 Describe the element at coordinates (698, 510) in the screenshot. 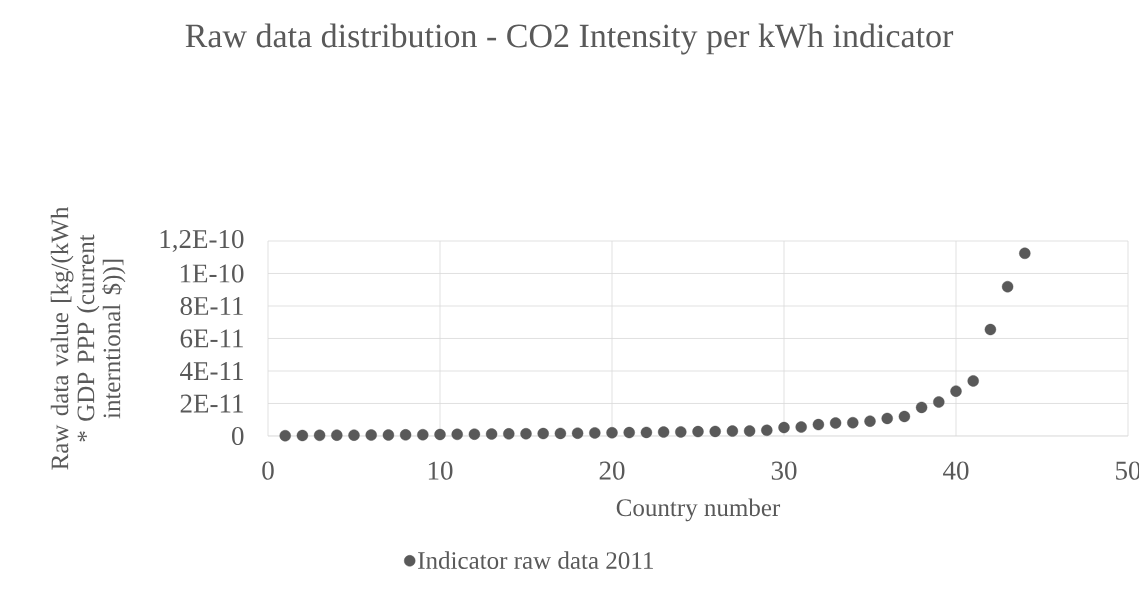

I see `x-axis-title: Country number` at that location.